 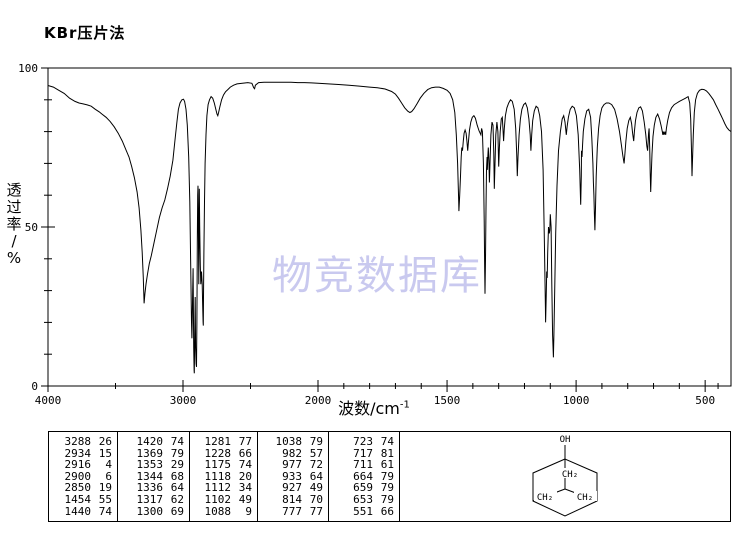 I want to click on peak-row: 2900 6, so click(x=83, y=477).